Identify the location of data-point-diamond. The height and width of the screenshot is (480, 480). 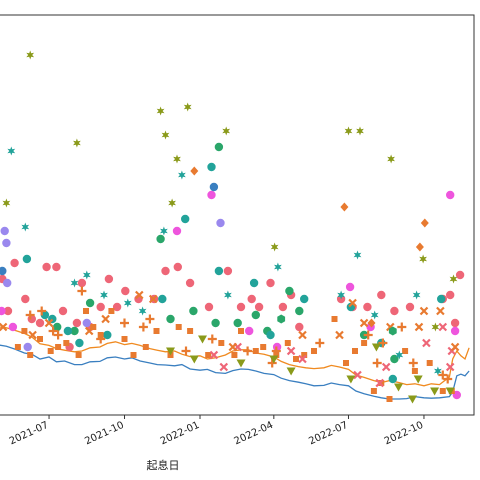
(419, 247).